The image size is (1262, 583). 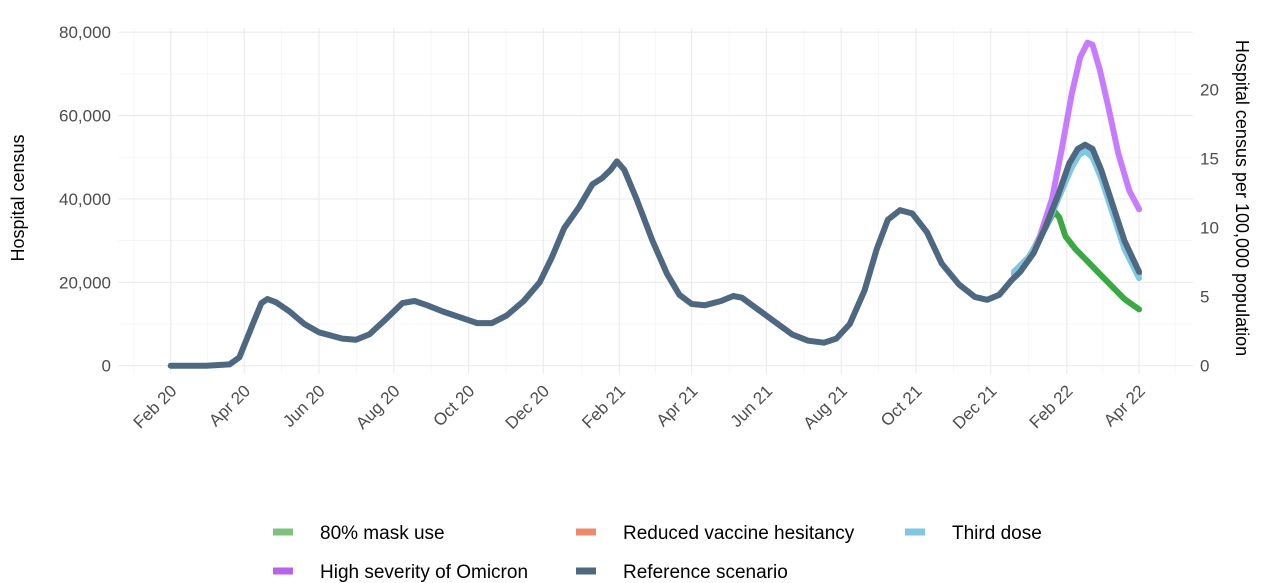 I want to click on x-tick-label: Dec 21, so click(x=975, y=407).